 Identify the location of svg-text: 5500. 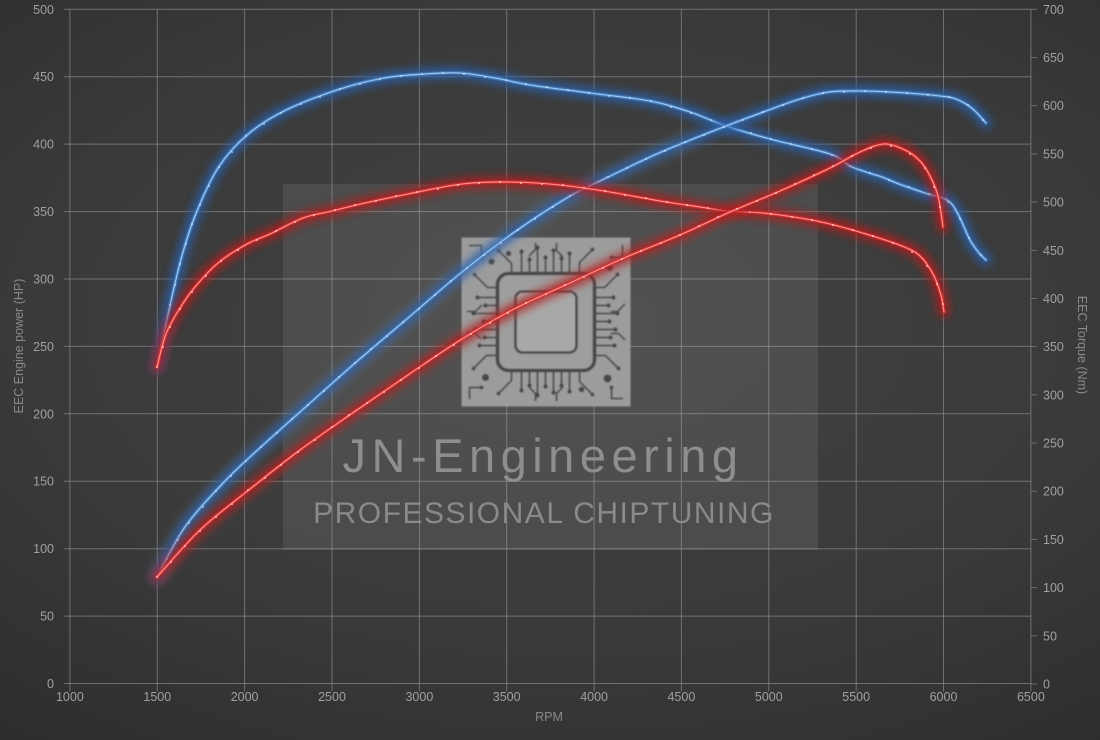
(856, 697).